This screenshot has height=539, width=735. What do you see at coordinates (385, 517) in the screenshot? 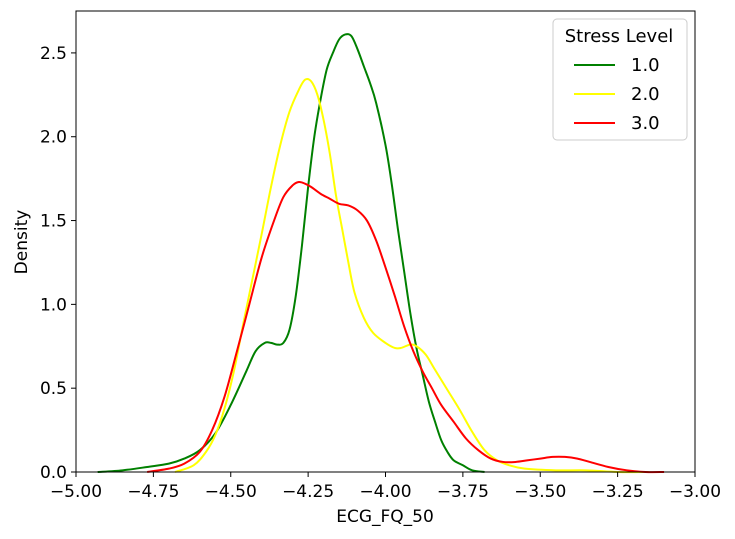
I see `x-axis-label: ECG_FQ_50` at bounding box center [385, 517].